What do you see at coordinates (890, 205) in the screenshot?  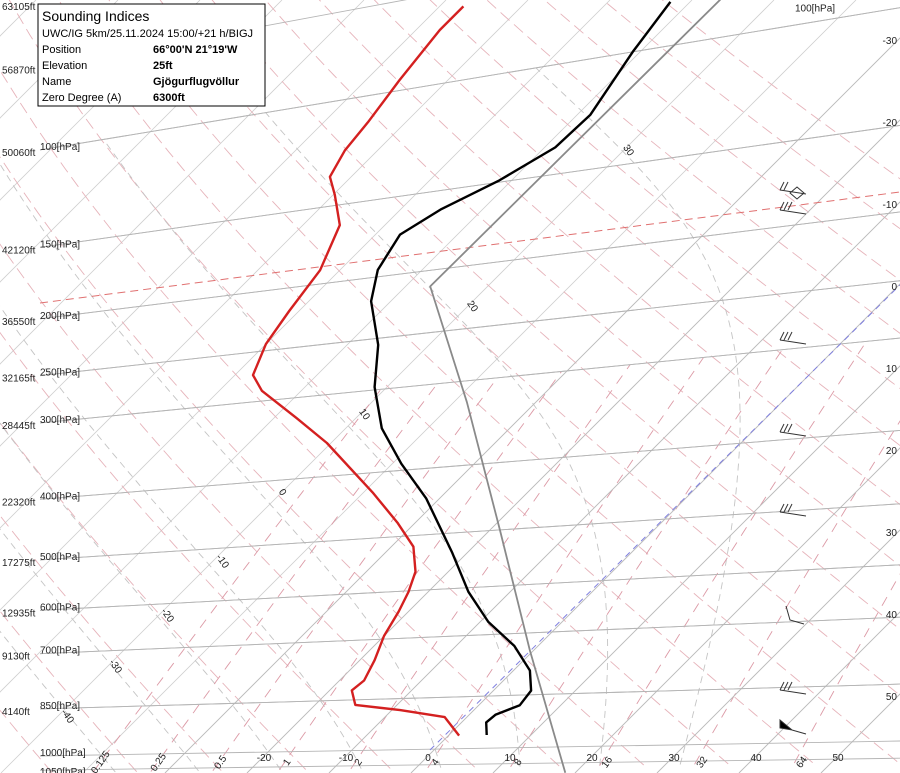 I see `isotherm-label-right: -10` at bounding box center [890, 205].